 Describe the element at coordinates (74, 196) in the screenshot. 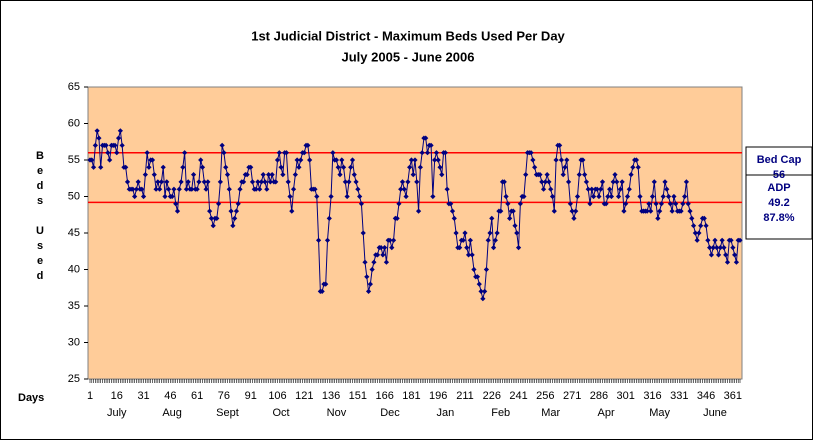

I see `y-tick-label: 50` at that location.